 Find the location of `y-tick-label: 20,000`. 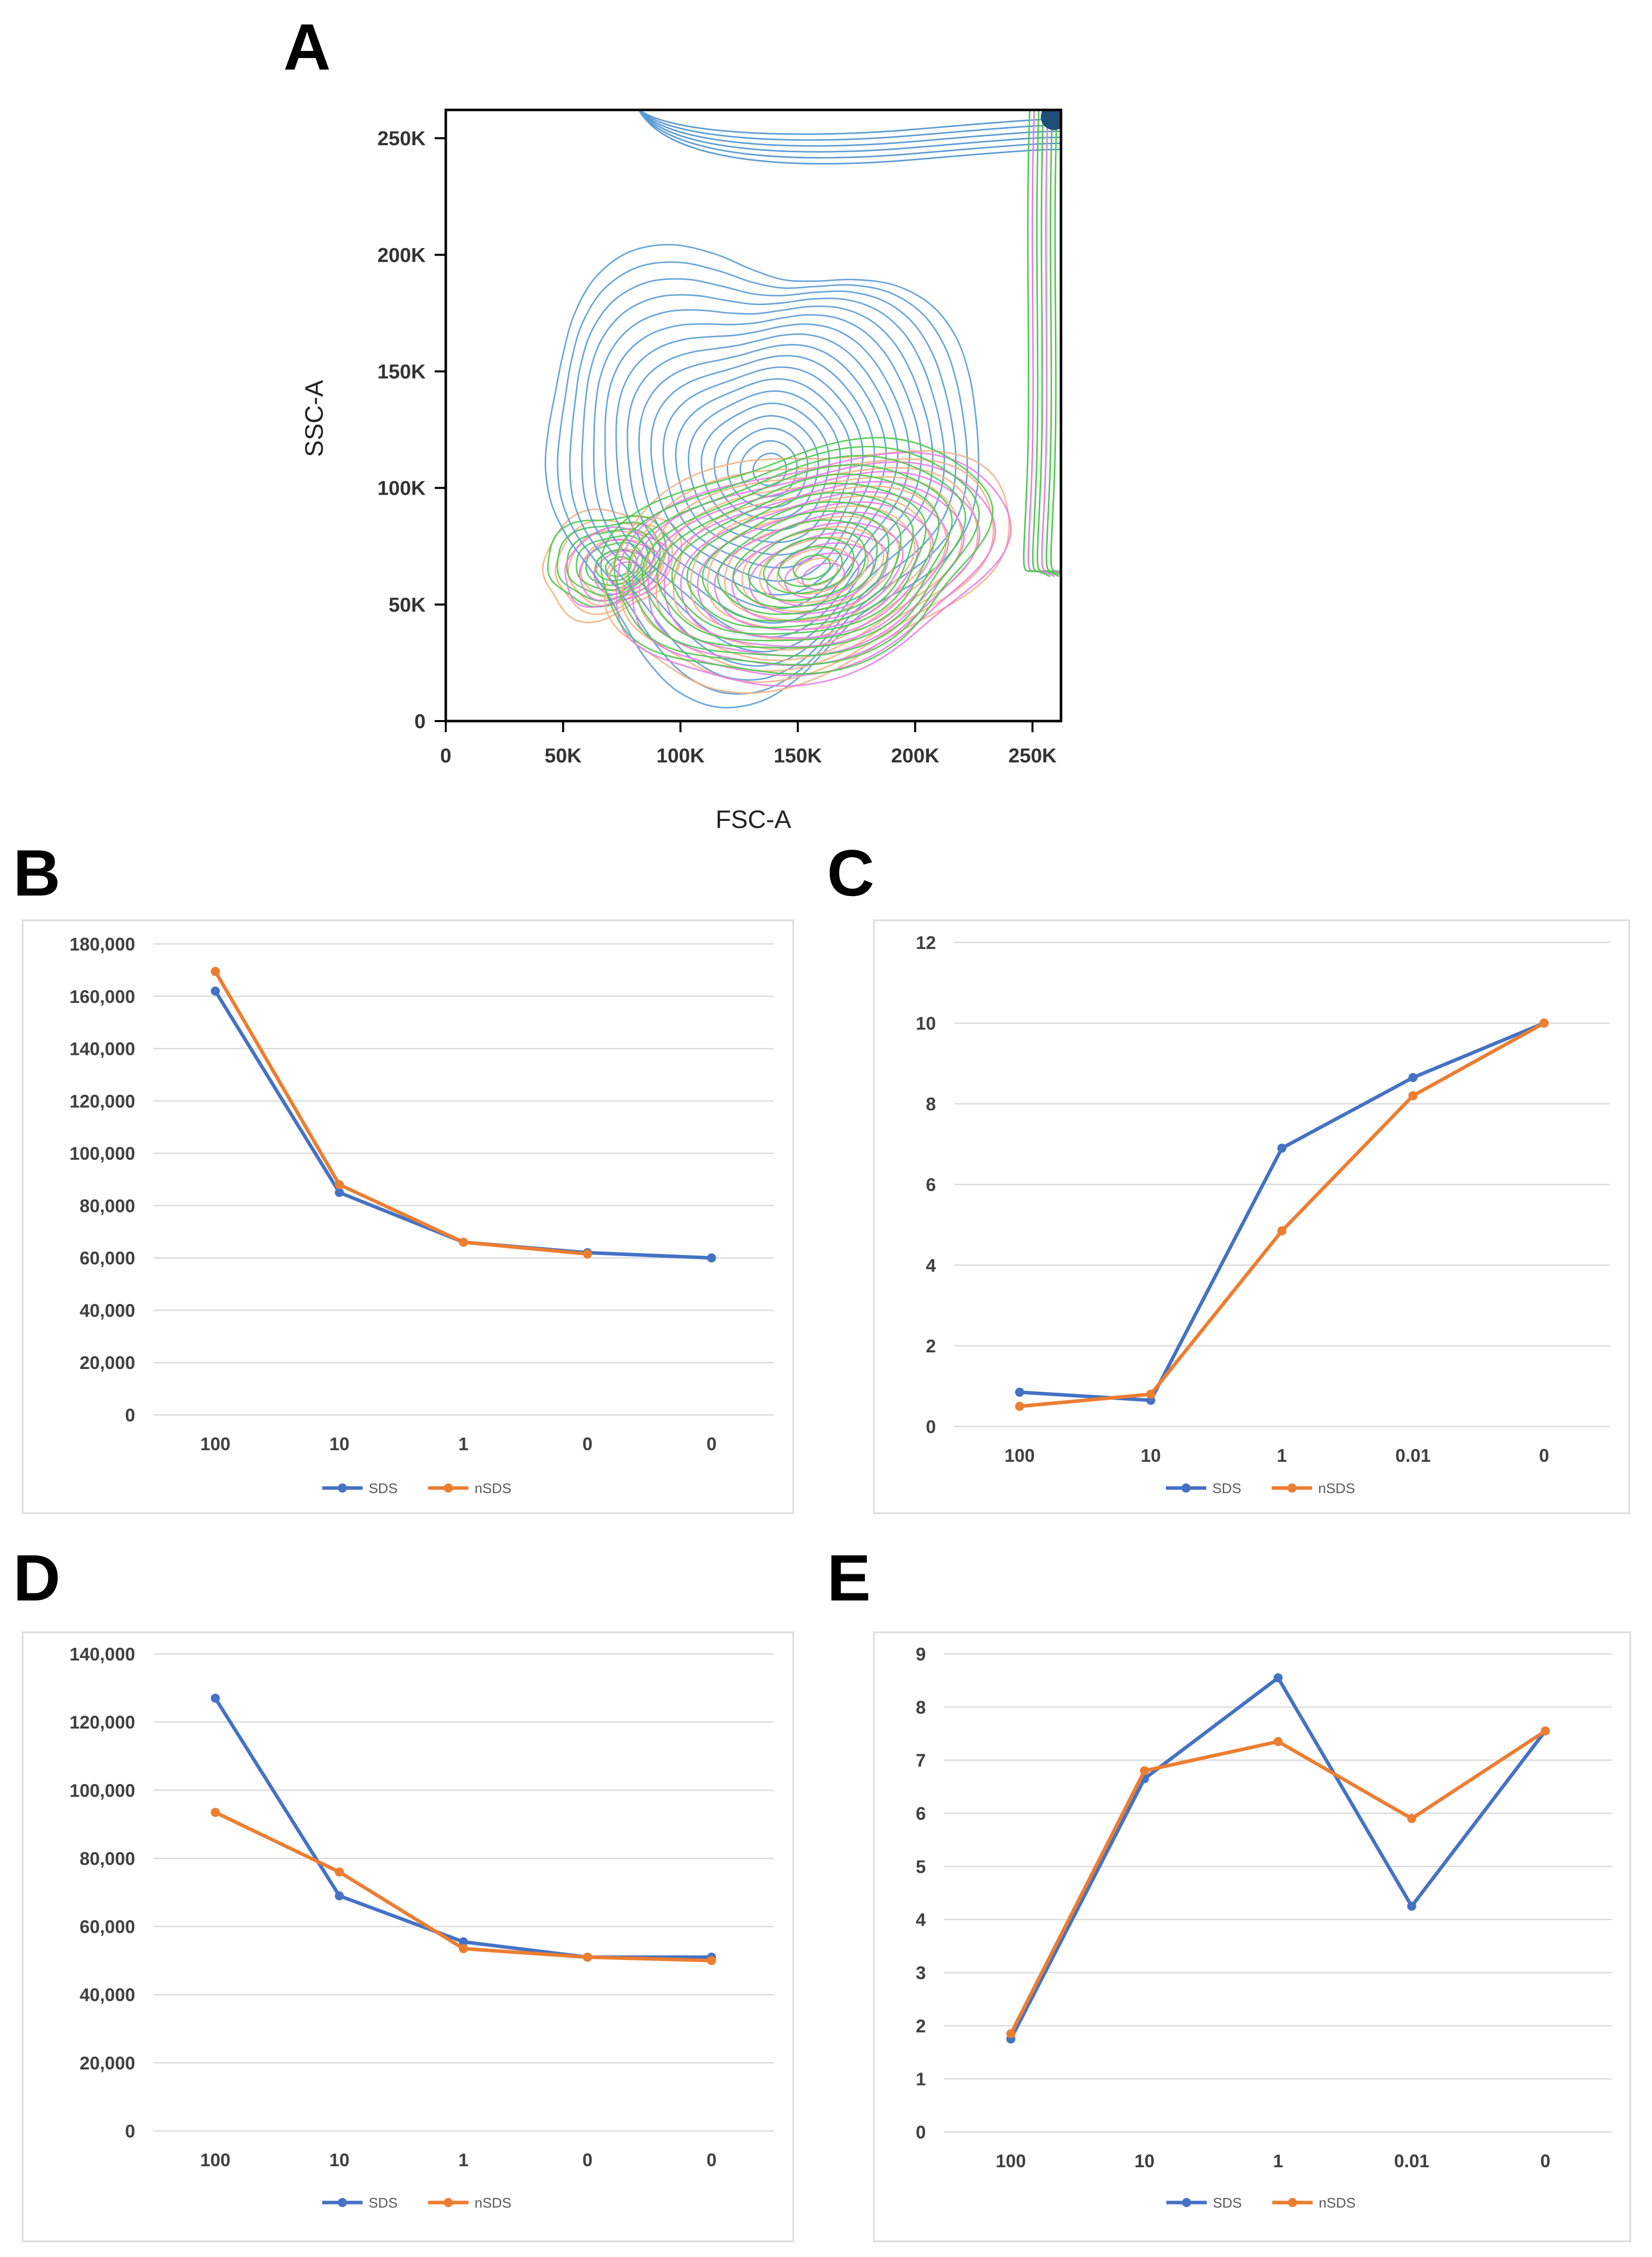

y-tick-label: 20,000 is located at coordinates (107, 2063).